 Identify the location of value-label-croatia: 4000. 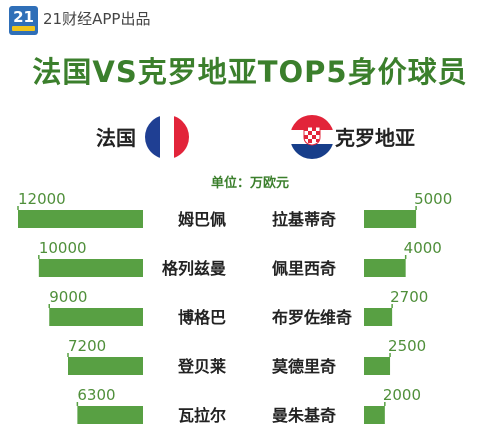
(423, 248).